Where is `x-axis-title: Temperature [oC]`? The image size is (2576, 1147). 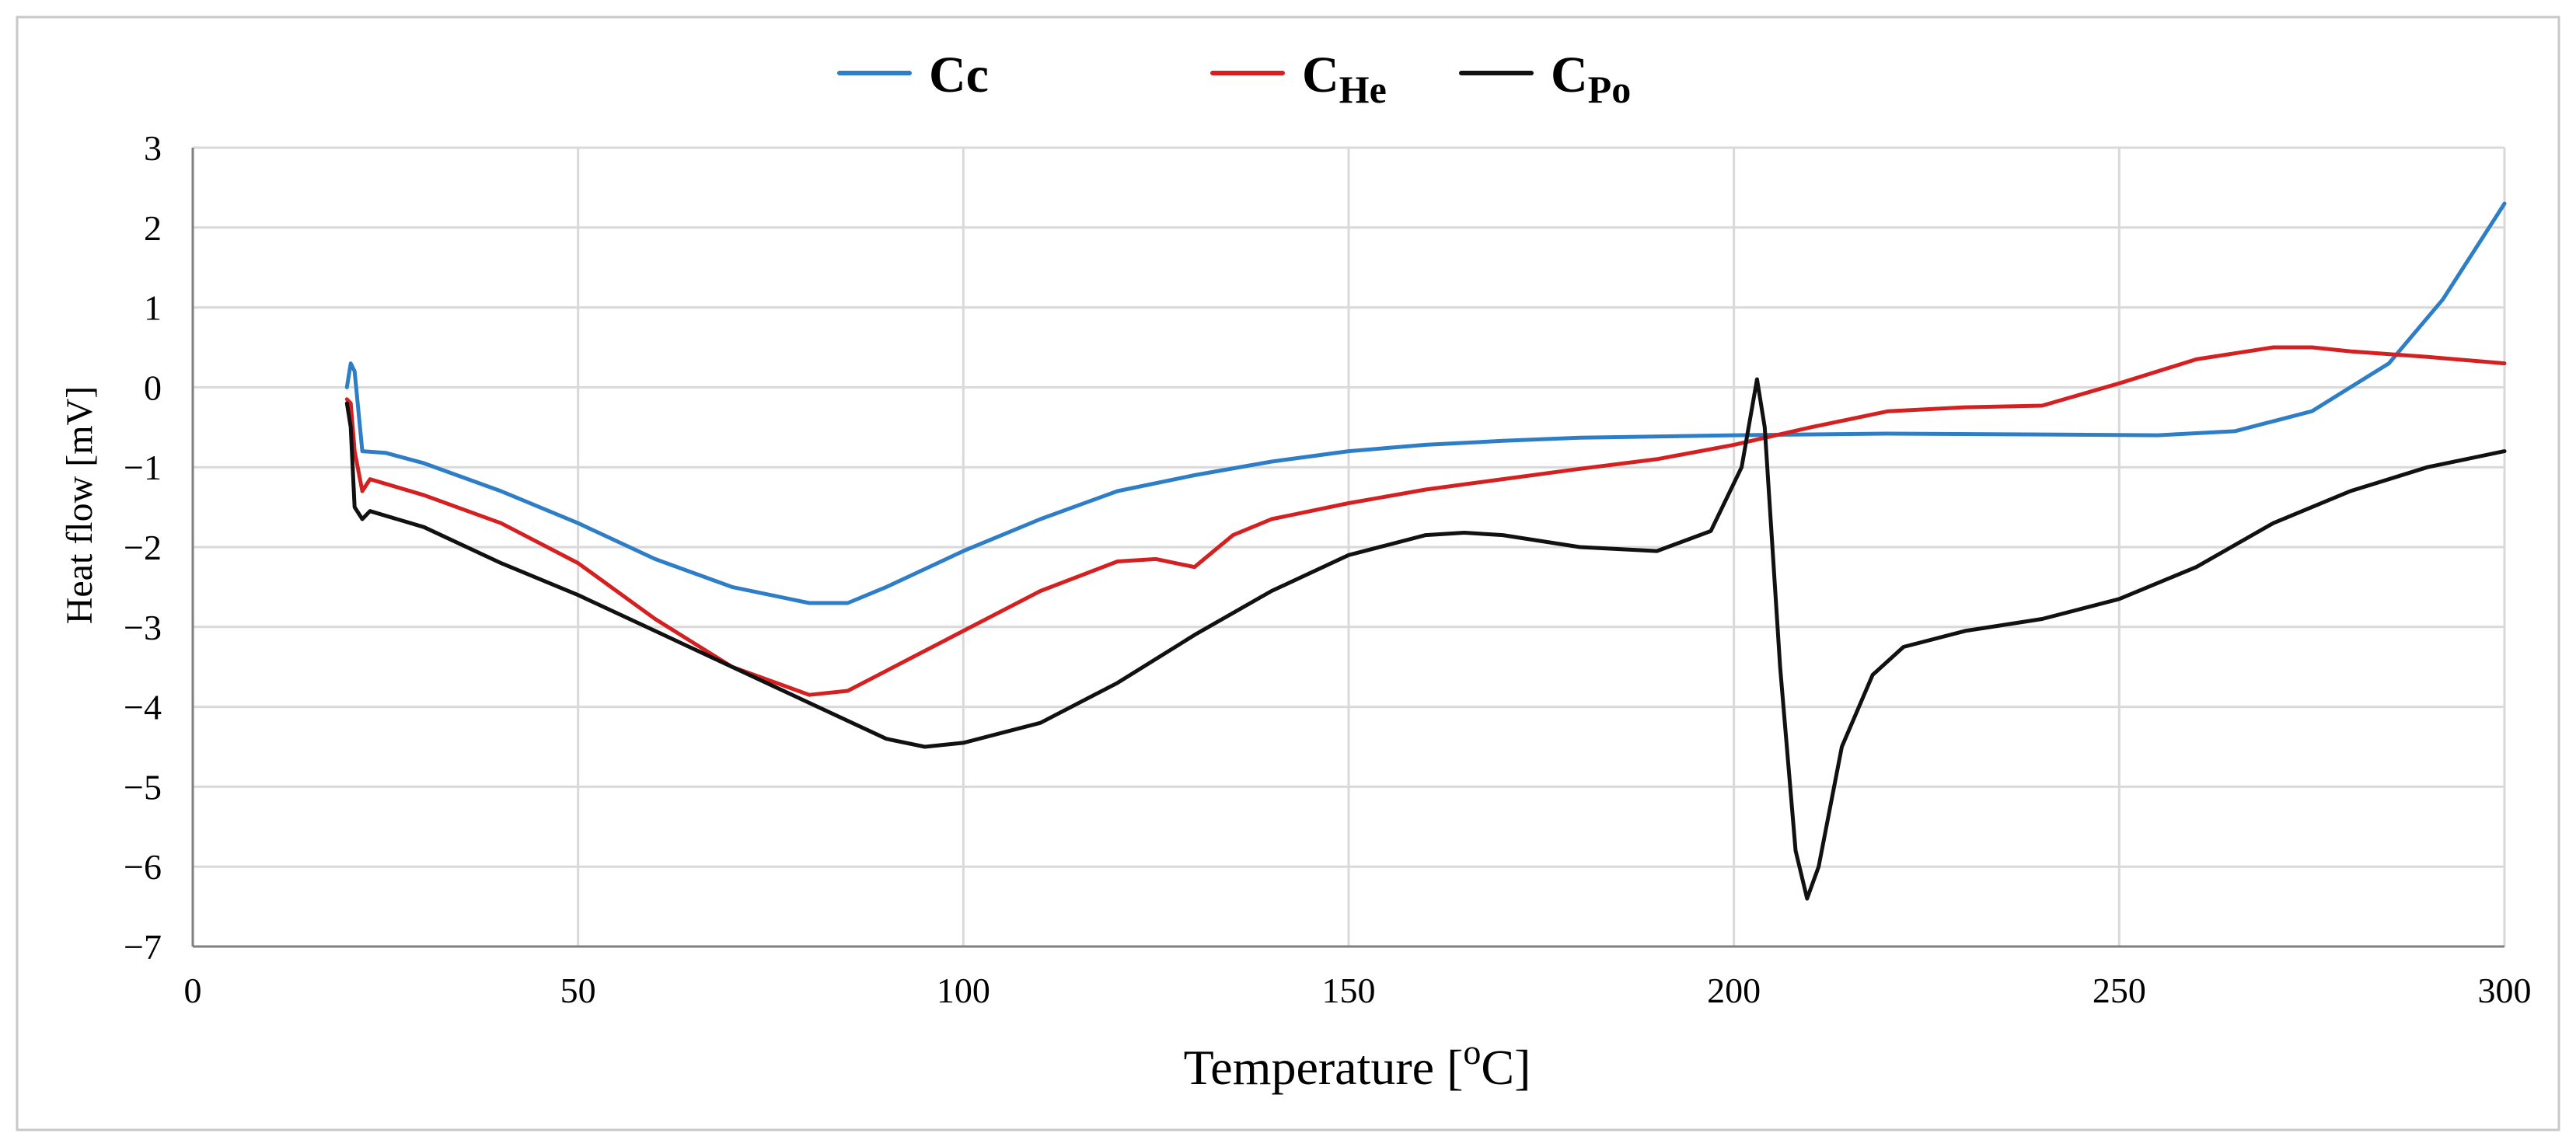
x-axis-title: Temperature [oC] is located at coordinates (1358, 1063).